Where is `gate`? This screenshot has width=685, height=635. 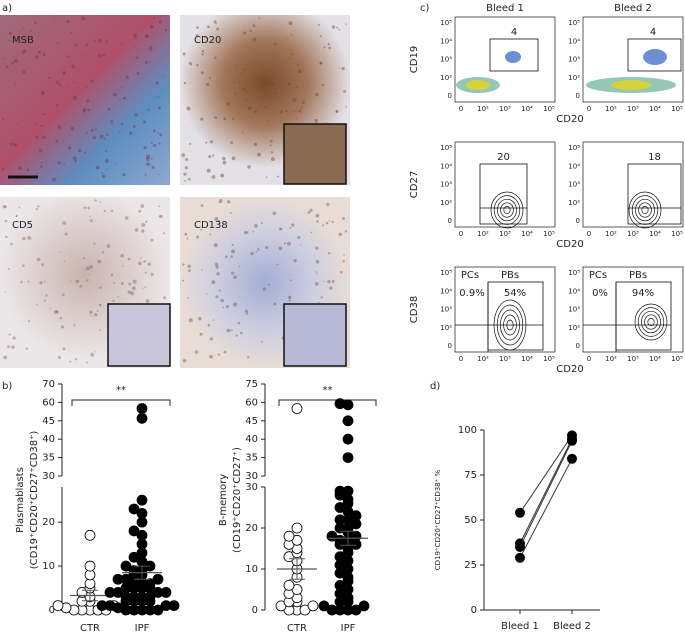
gate is located at coordinates (514, 55).